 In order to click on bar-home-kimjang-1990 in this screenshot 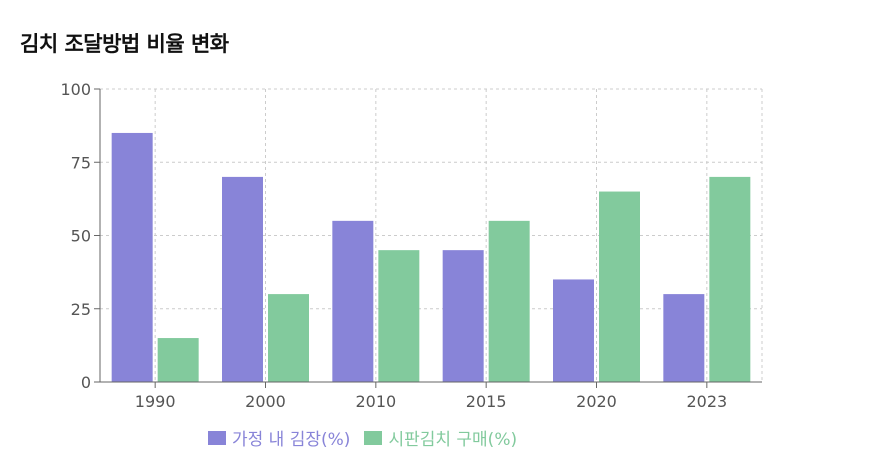, I will do `click(132, 257)`.